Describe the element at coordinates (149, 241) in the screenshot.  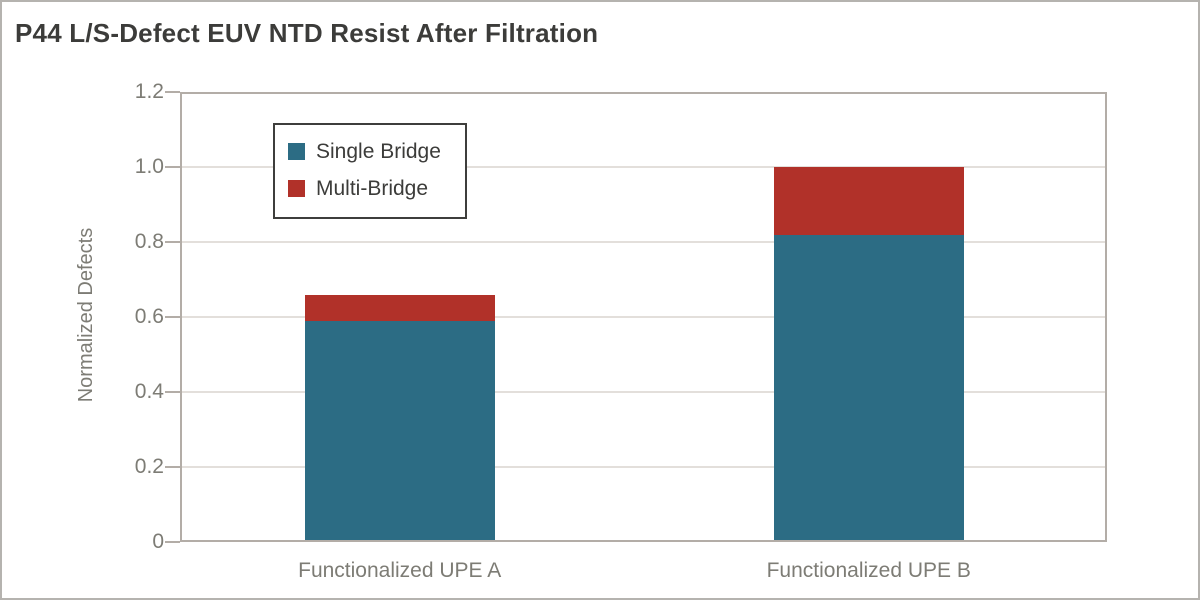
I see `y-tick-label: 0.8` at that location.